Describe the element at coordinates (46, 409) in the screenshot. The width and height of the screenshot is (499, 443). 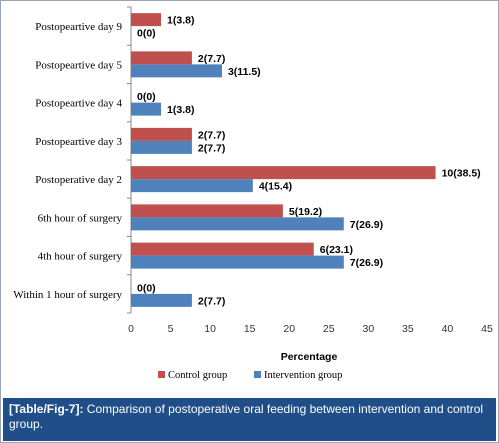
I see `caption-label: [Table/Fig-7]:` at that location.